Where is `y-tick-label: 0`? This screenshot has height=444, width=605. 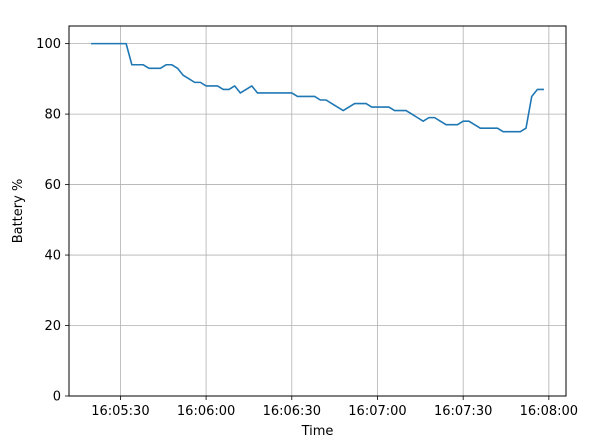
y-tick-label: 0 is located at coordinates (57, 397).